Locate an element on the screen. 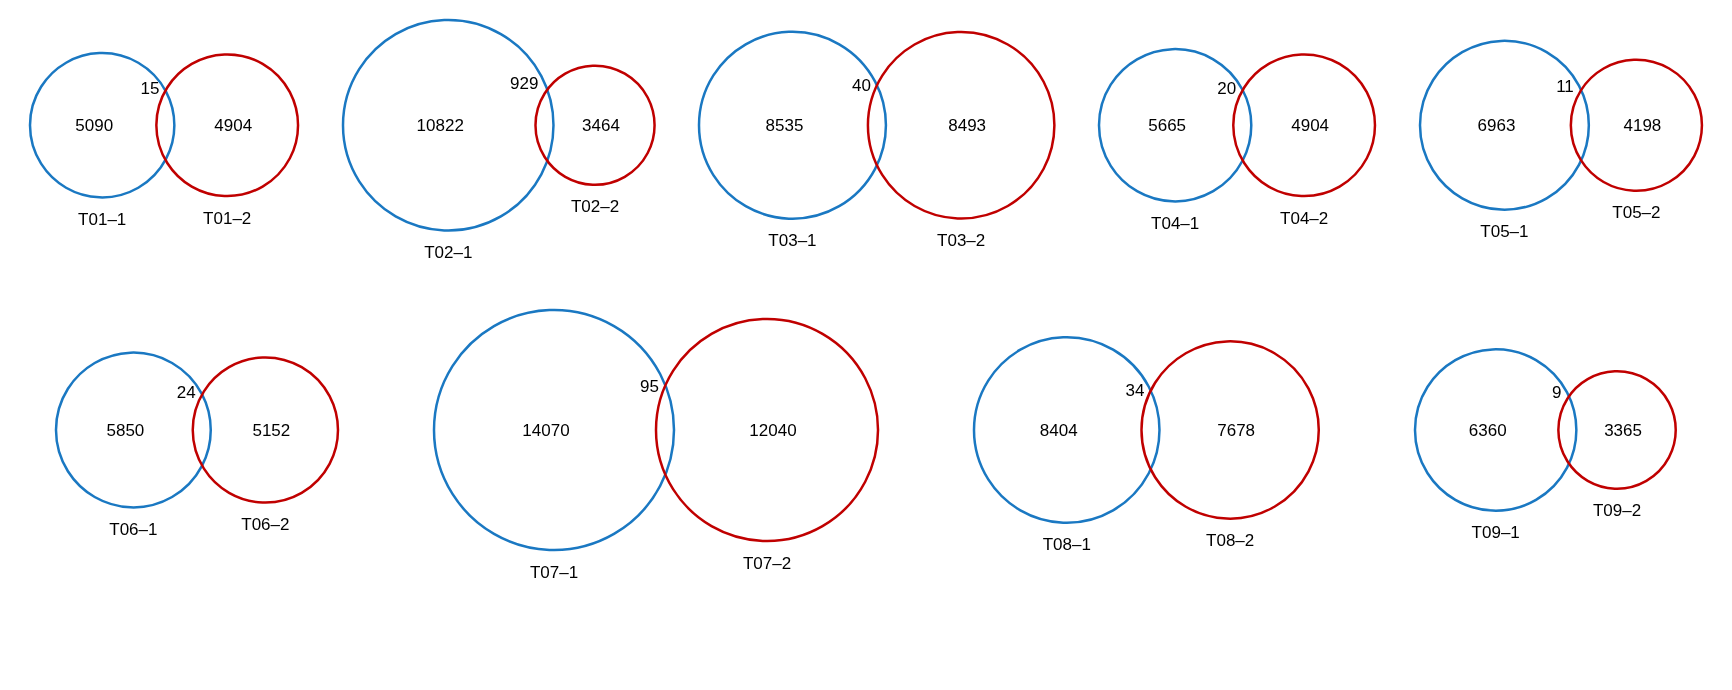 This screenshot has height=690, width=1732. data-label: 8493 is located at coordinates (967, 125).